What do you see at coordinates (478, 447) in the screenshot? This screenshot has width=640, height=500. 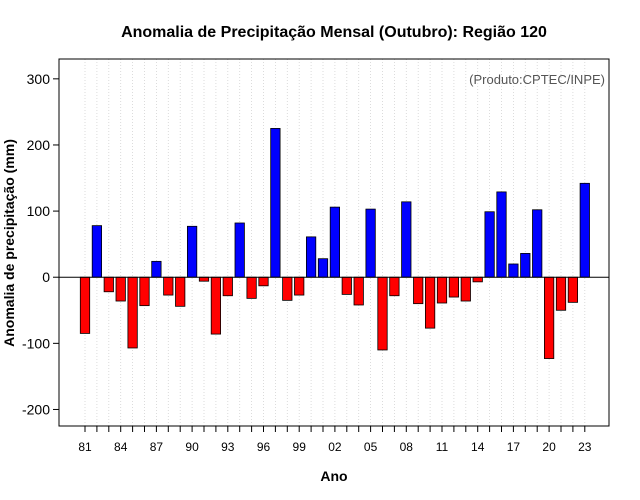 I see `x-tick-label: 14` at bounding box center [478, 447].